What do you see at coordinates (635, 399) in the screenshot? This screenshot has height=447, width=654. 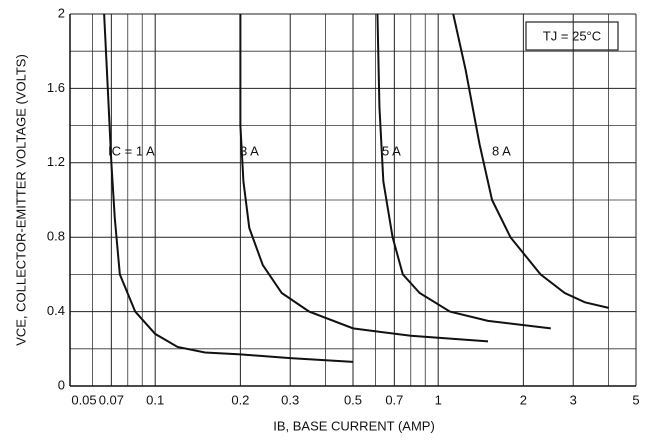 I see `x-tick-label: 5` at bounding box center [635, 399].